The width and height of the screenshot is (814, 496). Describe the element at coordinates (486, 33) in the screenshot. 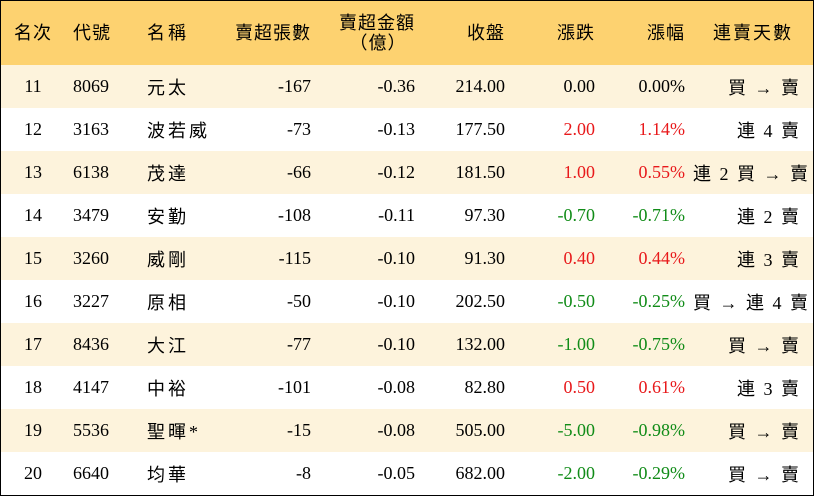

I see `header-close: 收盤` at that location.